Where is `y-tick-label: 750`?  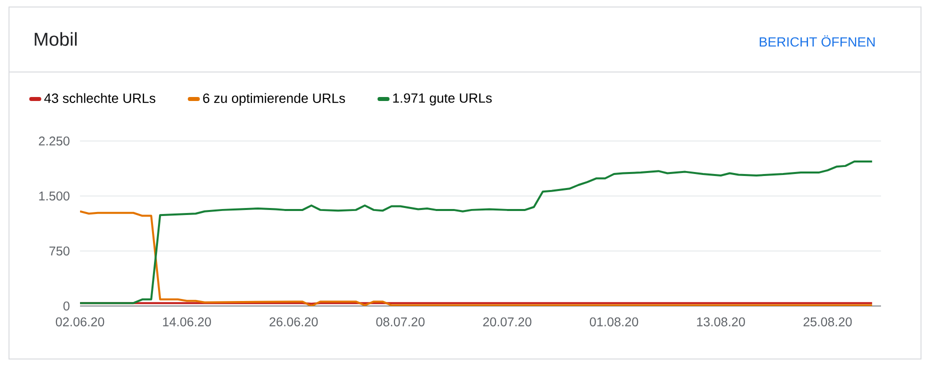
y-tick-label: 750 is located at coordinates (59, 251).